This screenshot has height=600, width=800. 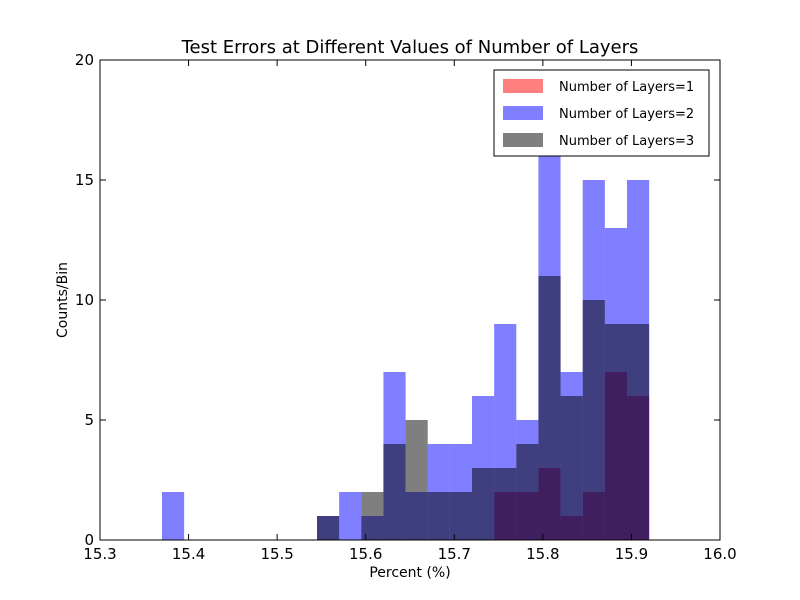 I want to click on legend-label-1: Number of Layers=1, so click(x=626, y=87).